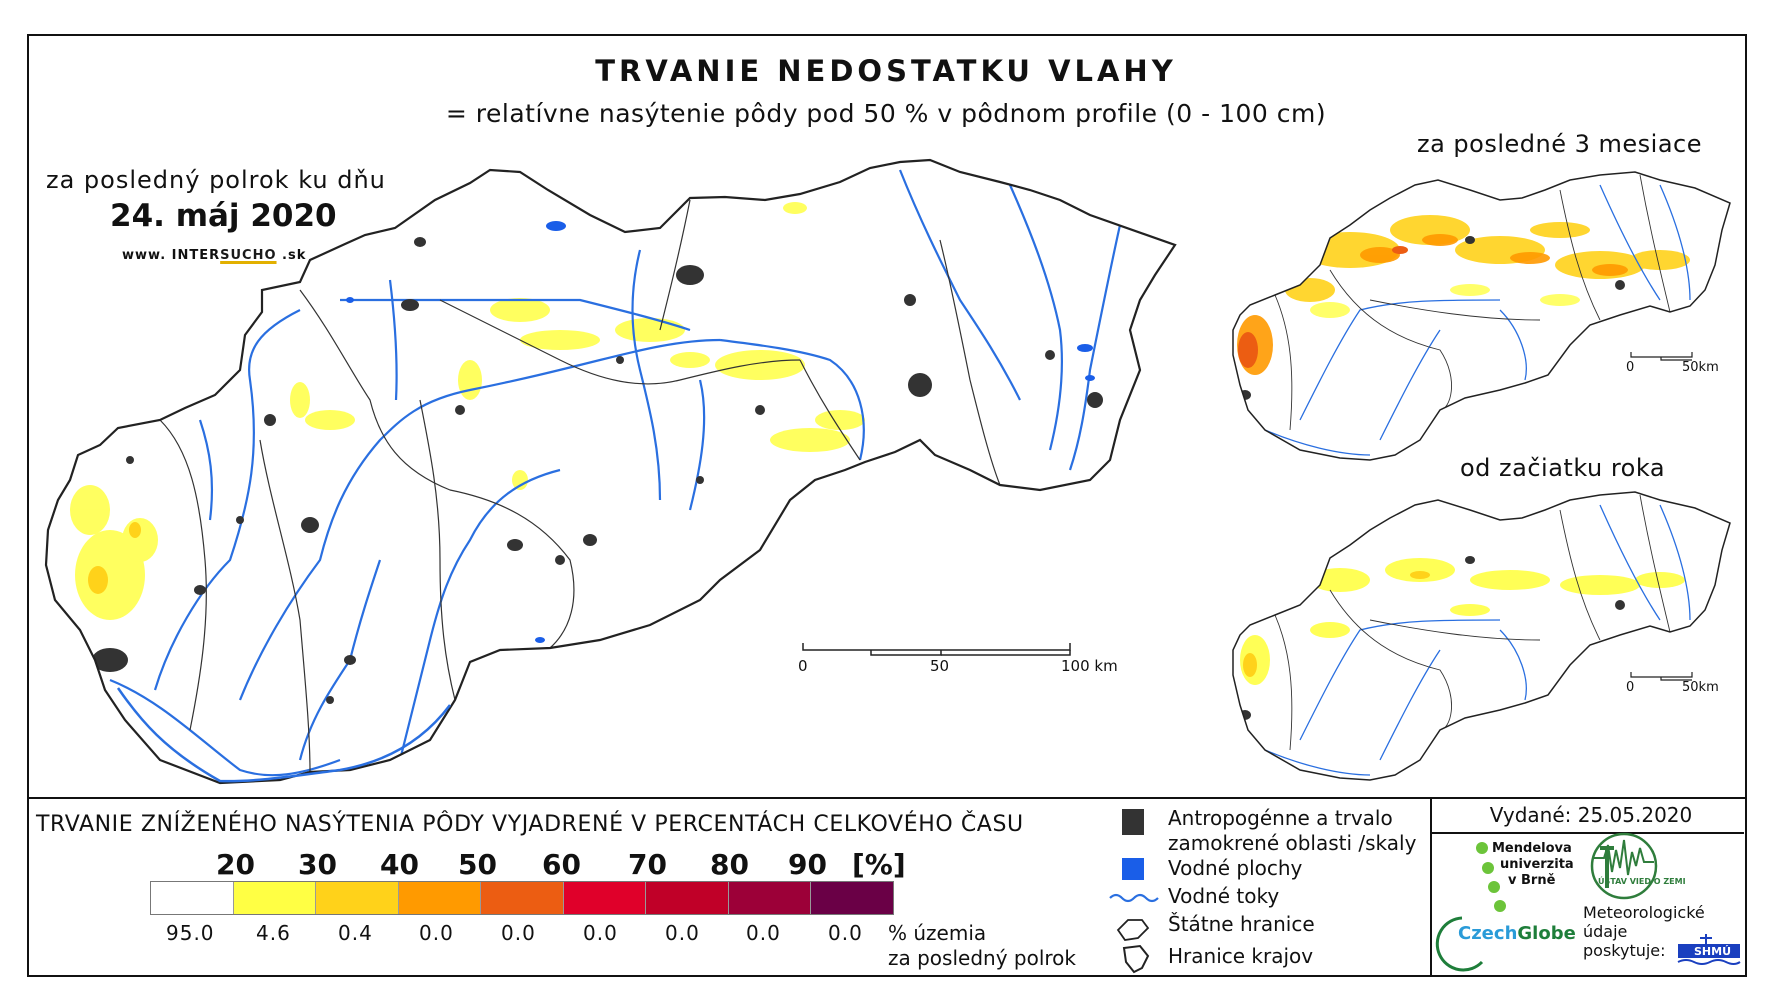 This screenshot has width=1772, height=1003. What do you see at coordinates (1644, 931) in the screenshot?
I see `meteo-provider-text: Meteorologické údaje poskytuje:` at bounding box center [1644, 931].